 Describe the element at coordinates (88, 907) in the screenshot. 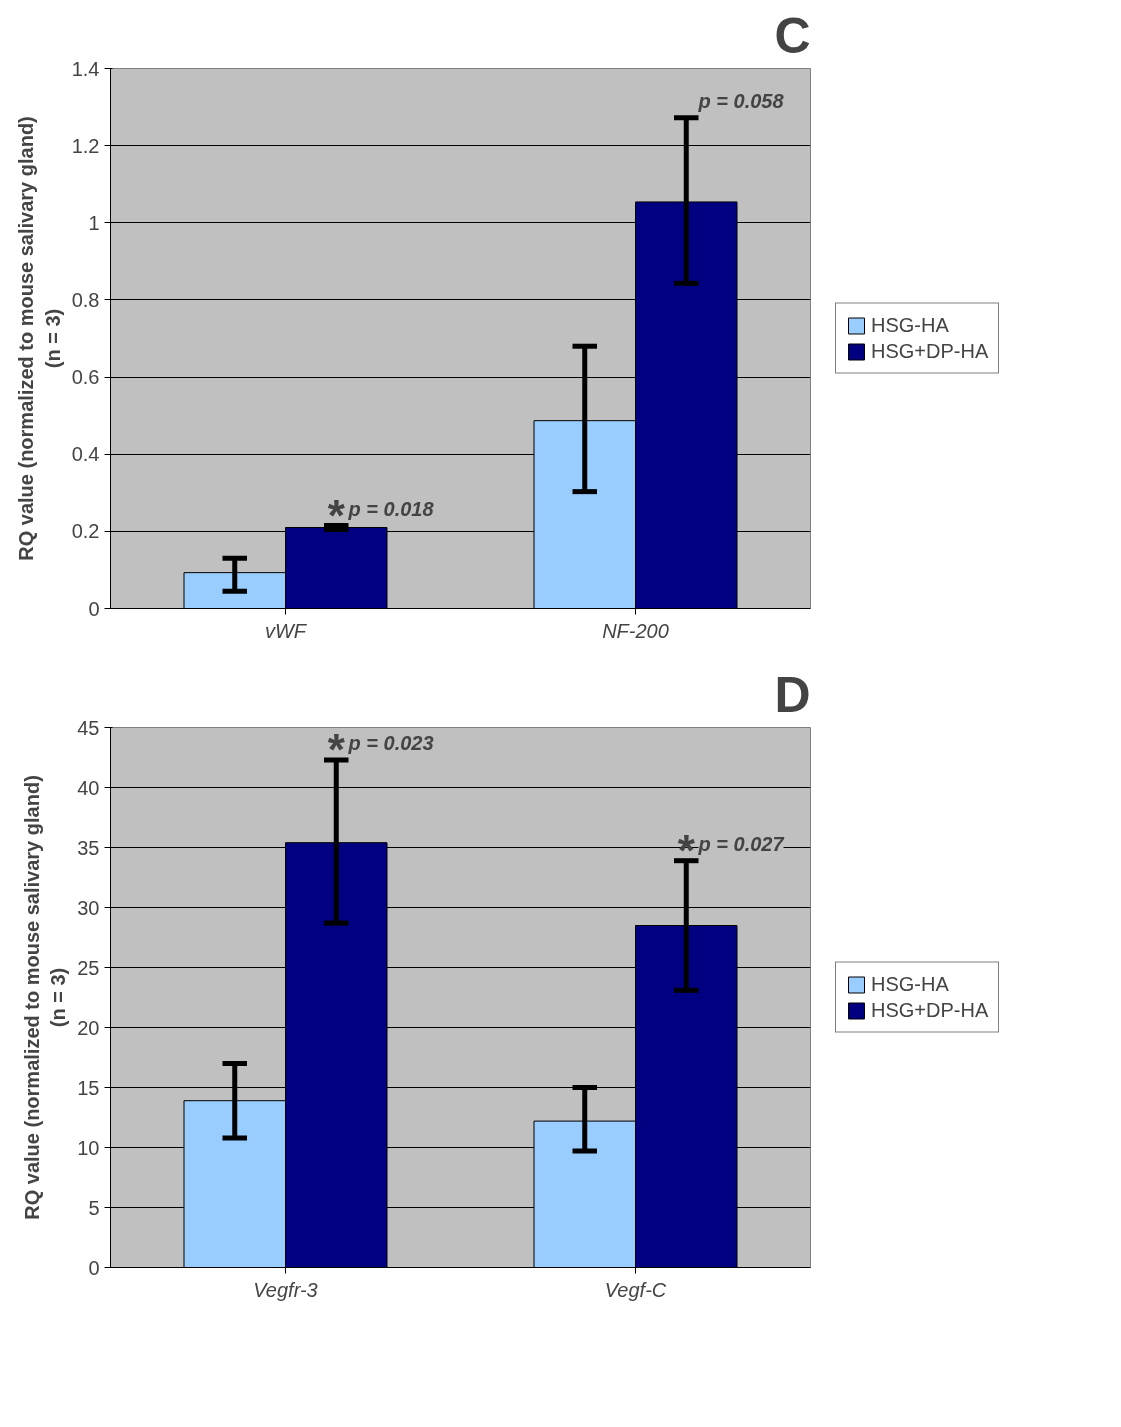

I see `y-tick-label: 30` at that location.